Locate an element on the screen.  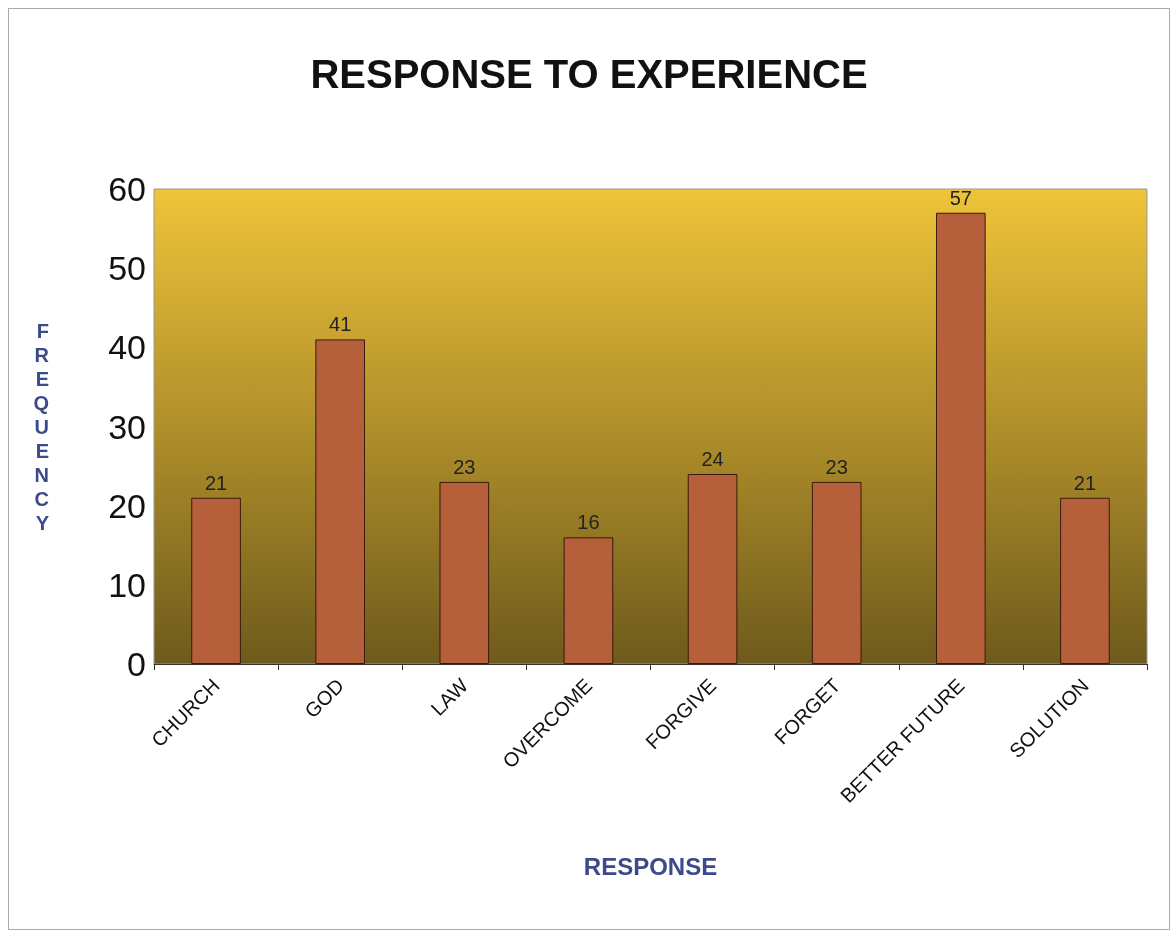
chart-title: RESPONSE TO EXPERIENCE is located at coordinates (589, 74).